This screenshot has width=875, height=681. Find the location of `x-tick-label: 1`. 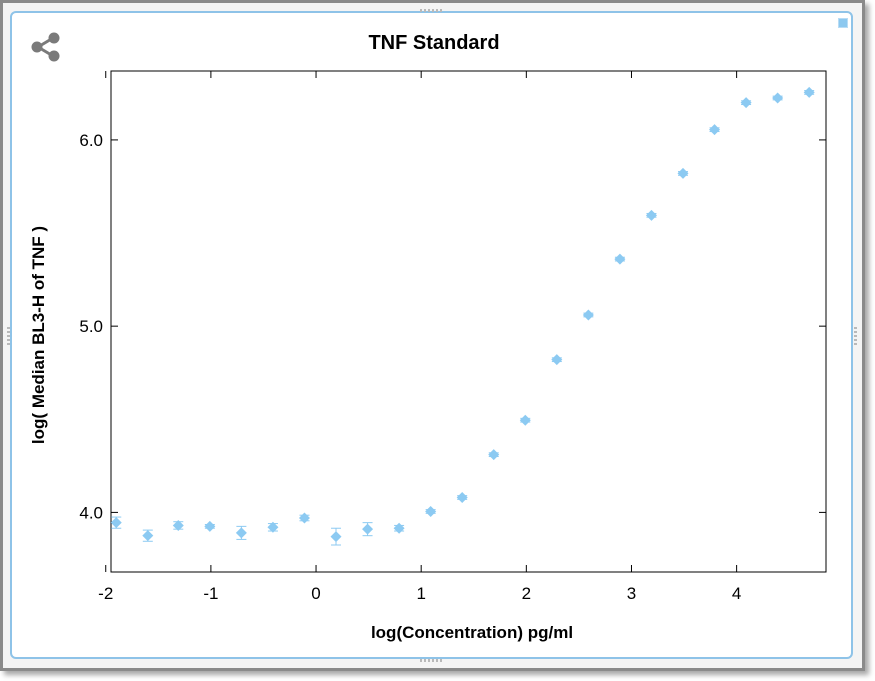

x-tick-label: 1 is located at coordinates (420, 593).